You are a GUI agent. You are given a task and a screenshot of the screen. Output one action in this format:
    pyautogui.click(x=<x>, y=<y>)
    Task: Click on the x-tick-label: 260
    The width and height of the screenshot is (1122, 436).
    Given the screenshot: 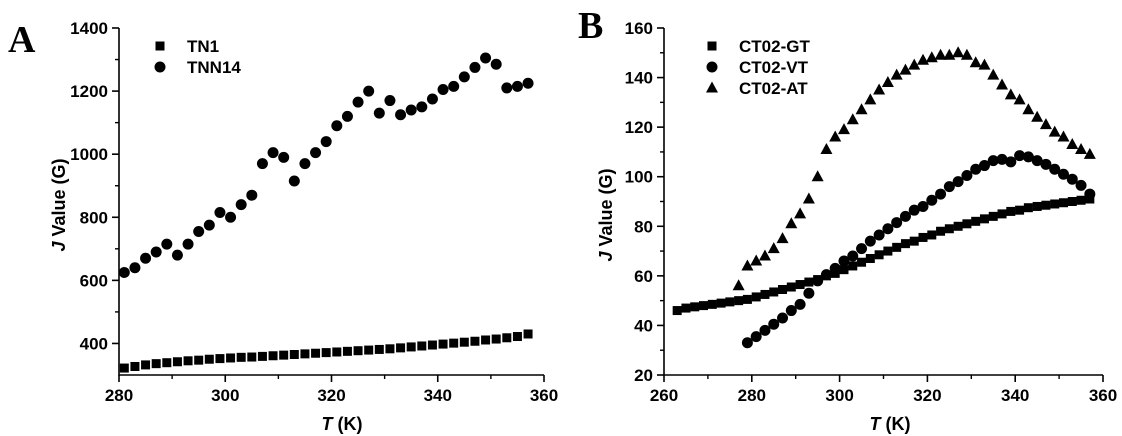 What is the action you would take?
    pyautogui.click(x=664, y=395)
    